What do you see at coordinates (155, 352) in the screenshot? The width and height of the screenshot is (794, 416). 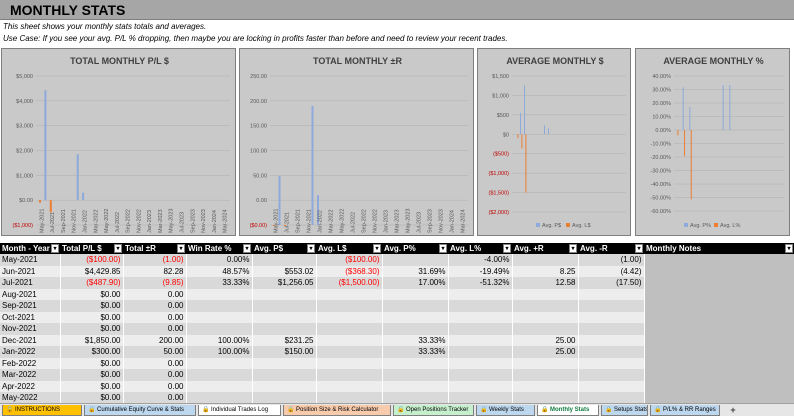 I see `table-cell: 50.00` at bounding box center [155, 352].